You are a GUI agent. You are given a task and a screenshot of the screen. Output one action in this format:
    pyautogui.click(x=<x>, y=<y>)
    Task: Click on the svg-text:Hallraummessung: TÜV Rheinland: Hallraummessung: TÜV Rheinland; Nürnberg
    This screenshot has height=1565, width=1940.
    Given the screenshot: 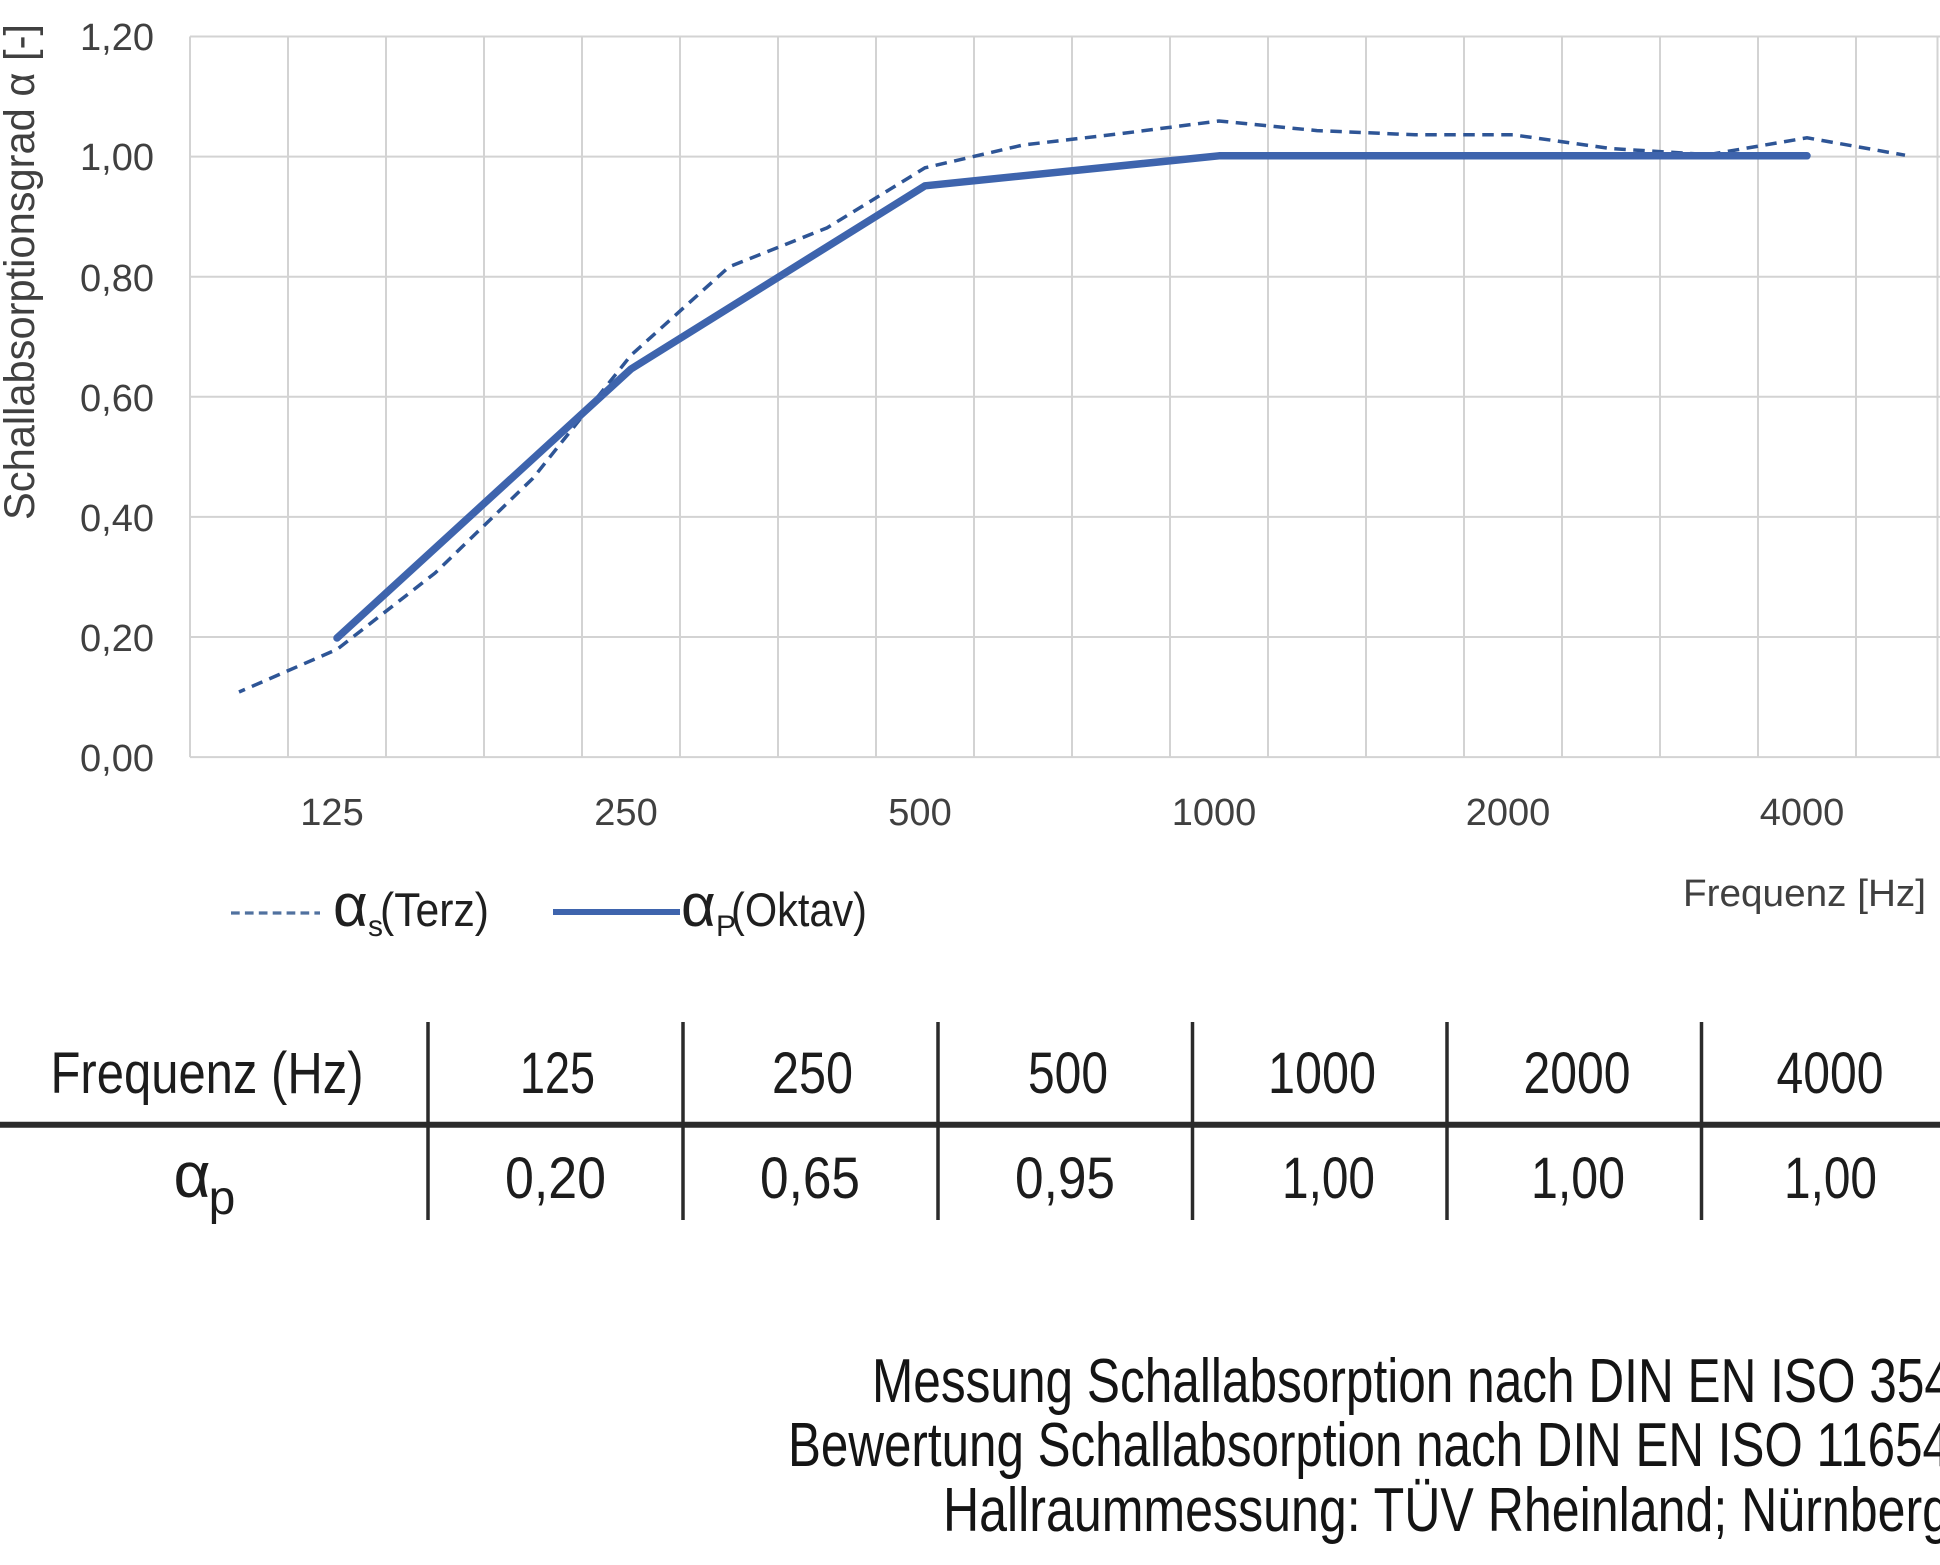 What is the action you would take?
    pyautogui.click(x=1441, y=1510)
    